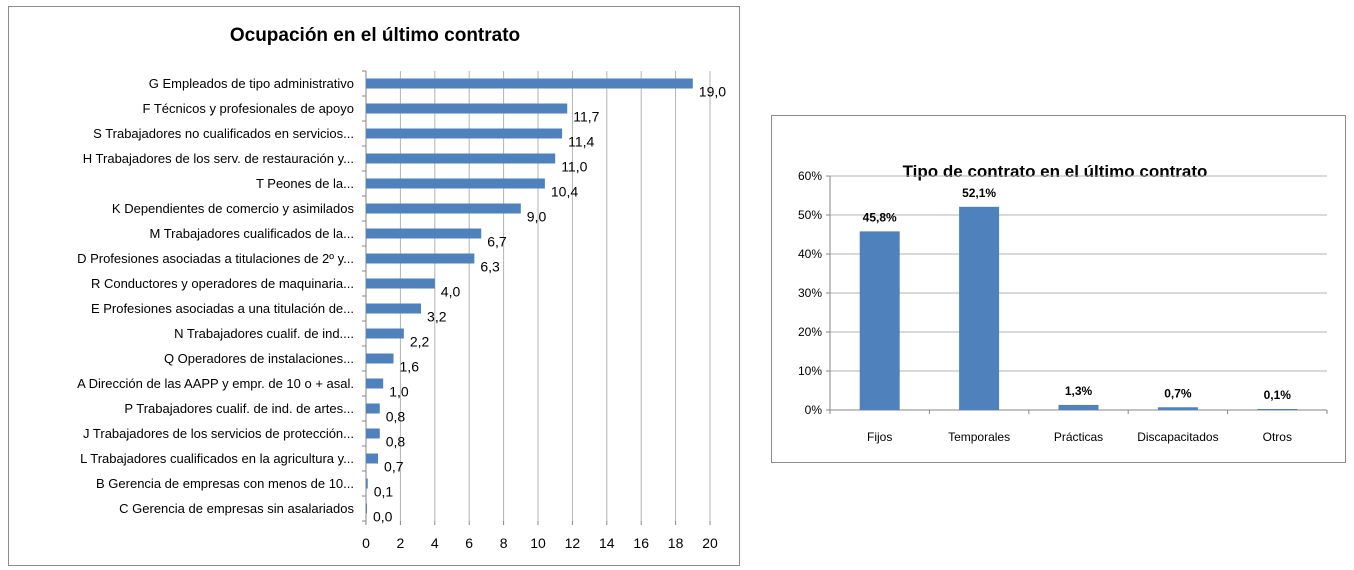 Image resolution: width=1354 pixels, height=570 pixels. I want to click on value-label: 6,3, so click(490, 267).